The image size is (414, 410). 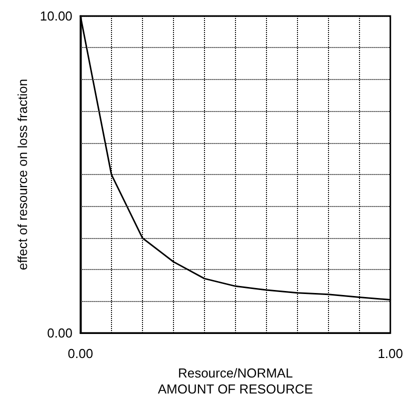 I want to click on y-axis-title: effect of resource on loss fraction, so click(x=22, y=174).